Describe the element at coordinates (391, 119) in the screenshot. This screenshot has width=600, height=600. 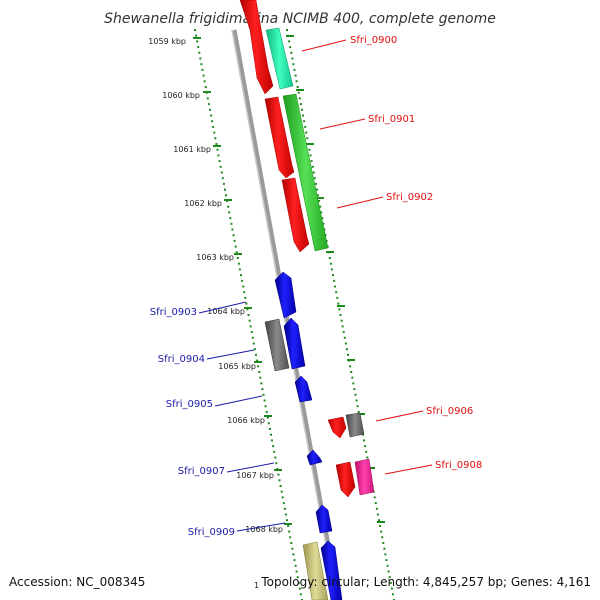
I see `gene-label-sfri-0901: Sfri_0901` at that location.